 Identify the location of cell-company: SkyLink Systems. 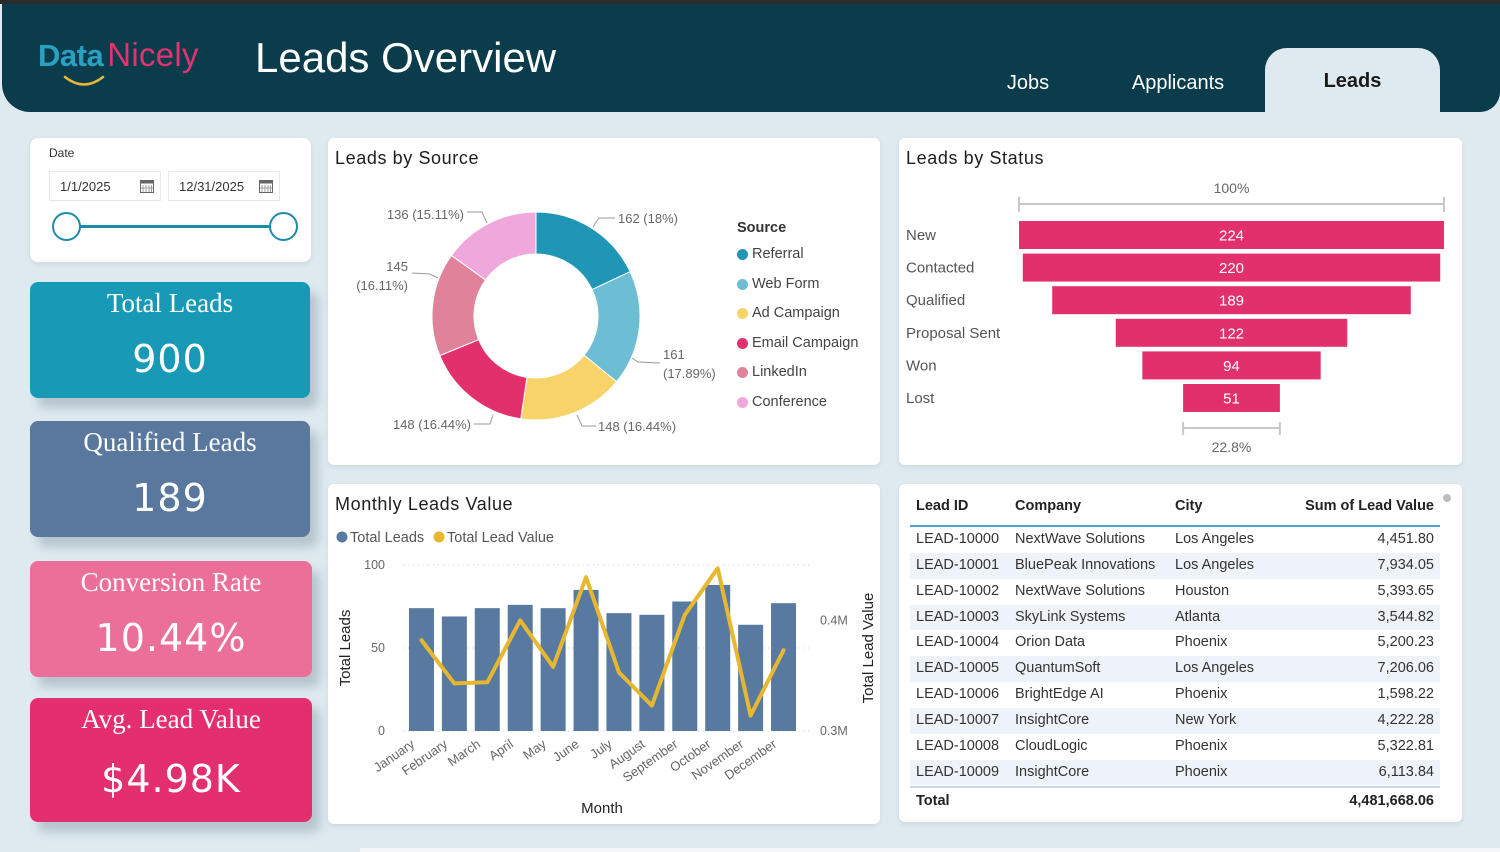
(1070, 616).